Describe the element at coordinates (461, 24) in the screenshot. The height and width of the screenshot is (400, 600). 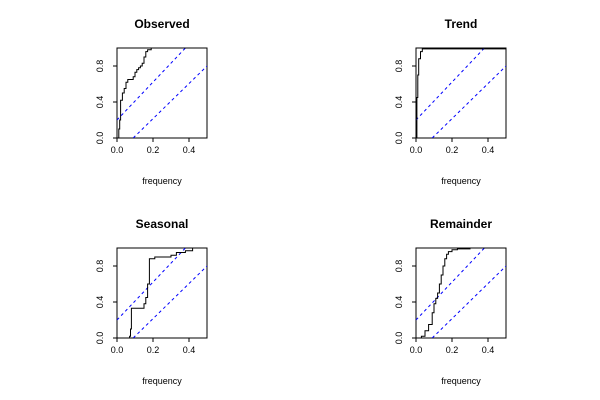
I see `panel-title: Trend` at that location.